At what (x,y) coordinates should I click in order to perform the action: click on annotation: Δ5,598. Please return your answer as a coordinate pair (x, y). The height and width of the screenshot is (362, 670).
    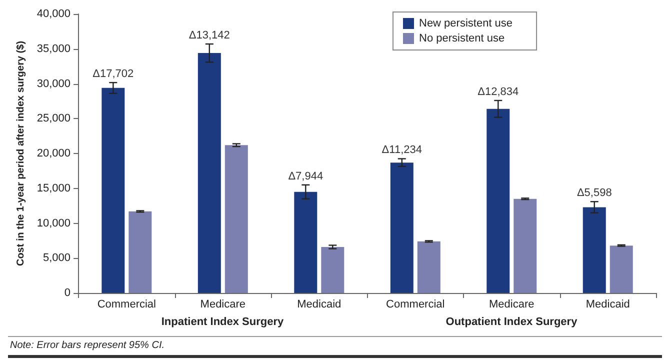
    Looking at the image, I should click on (594, 193).